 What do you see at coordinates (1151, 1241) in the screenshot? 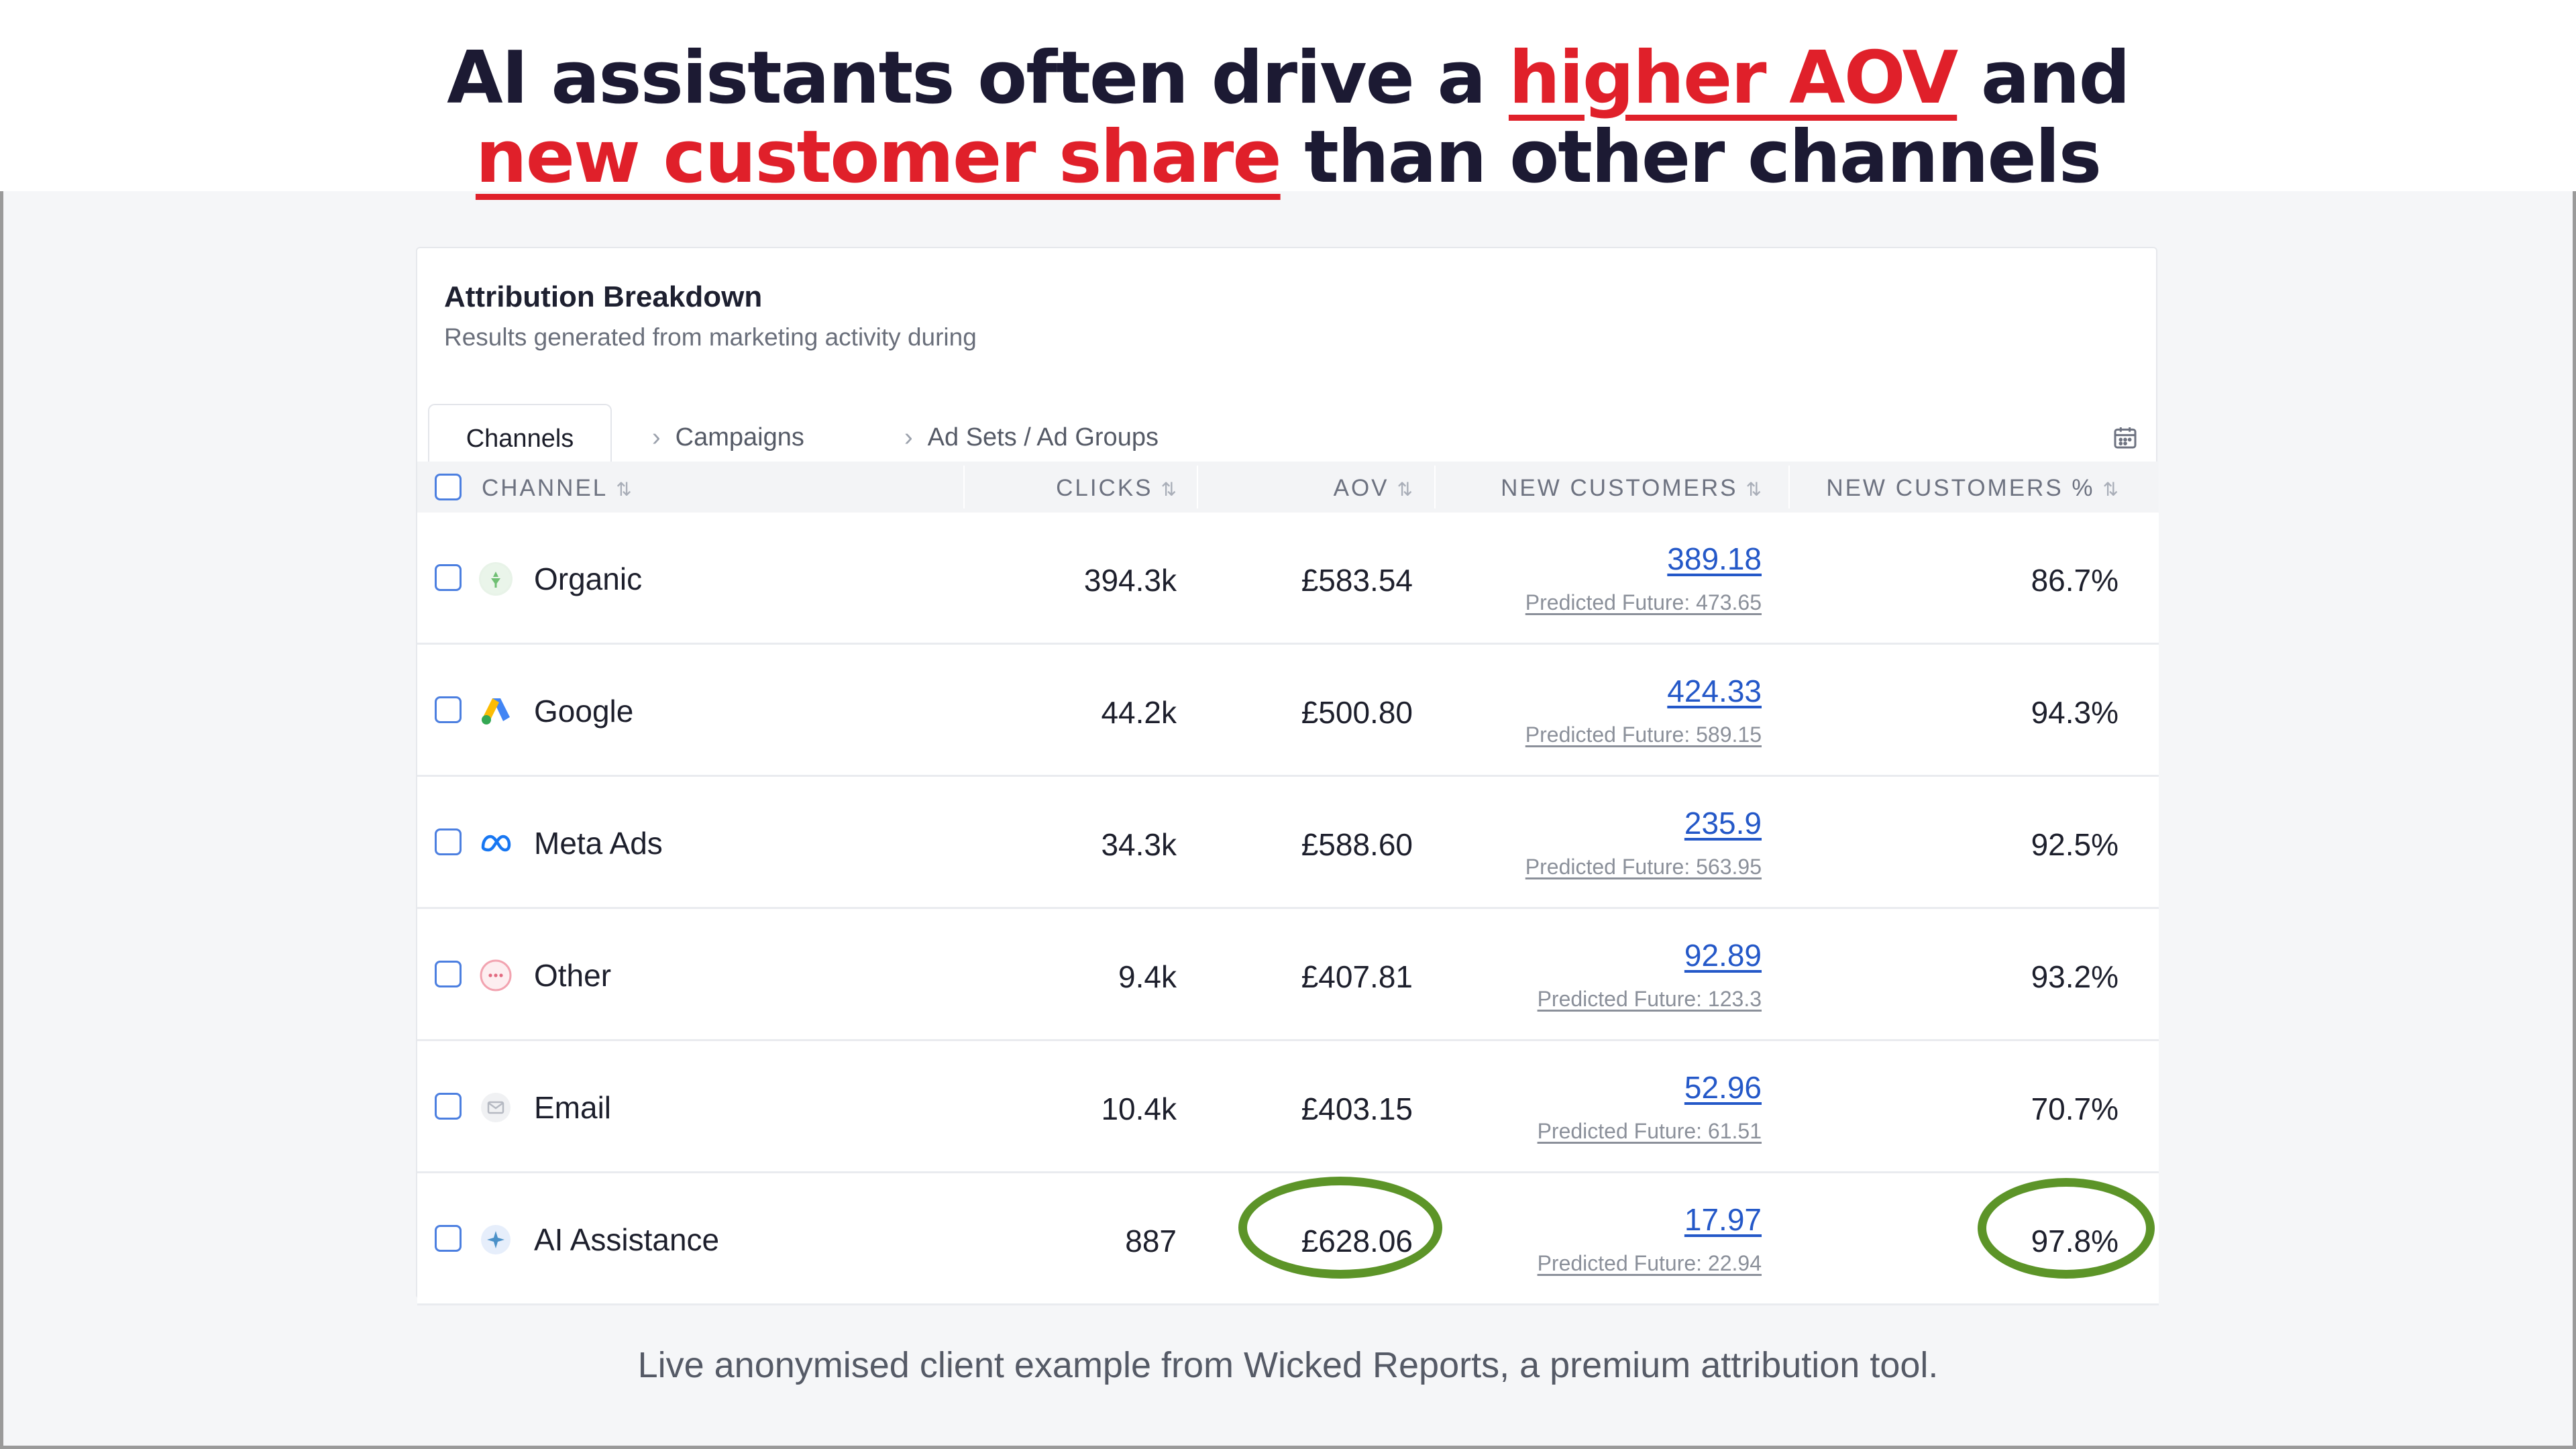
I see `clicks-value: 887` at bounding box center [1151, 1241].